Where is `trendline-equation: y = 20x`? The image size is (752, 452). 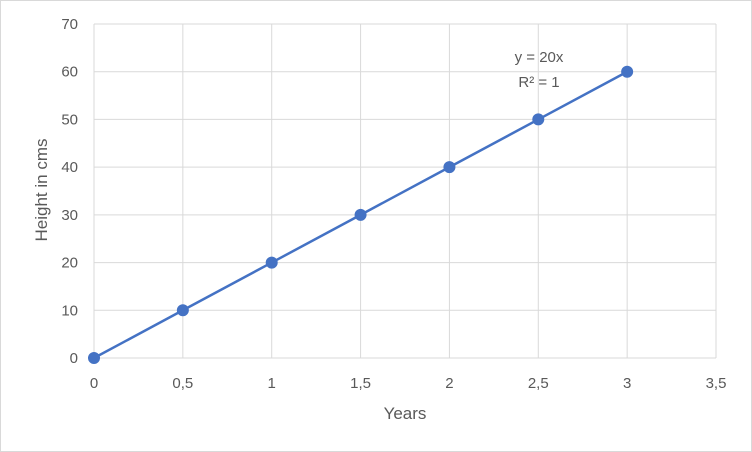
trendline-equation: y = 20x is located at coordinates (539, 57).